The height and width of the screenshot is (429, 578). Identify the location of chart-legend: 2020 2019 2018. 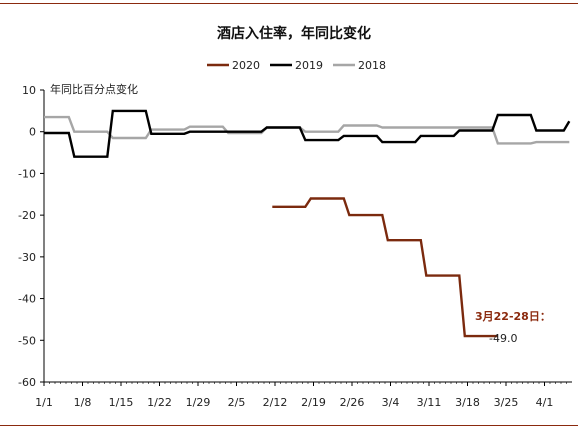
(296, 65).